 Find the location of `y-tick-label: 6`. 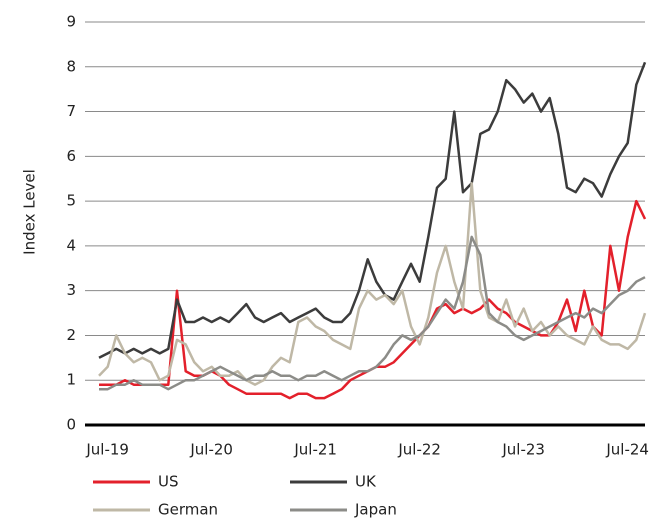

y-tick-label: 6 is located at coordinates (71, 156).